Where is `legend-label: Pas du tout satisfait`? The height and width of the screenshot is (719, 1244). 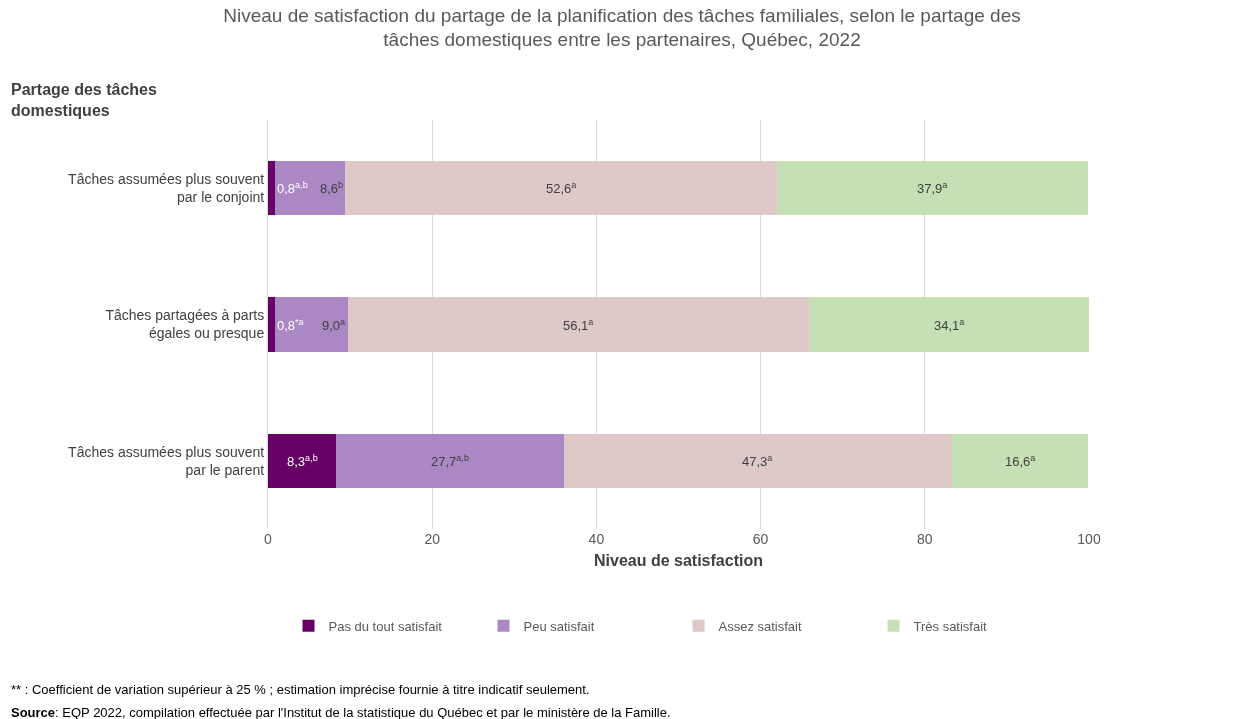
legend-label: Pas du tout satisfait is located at coordinates (385, 626).